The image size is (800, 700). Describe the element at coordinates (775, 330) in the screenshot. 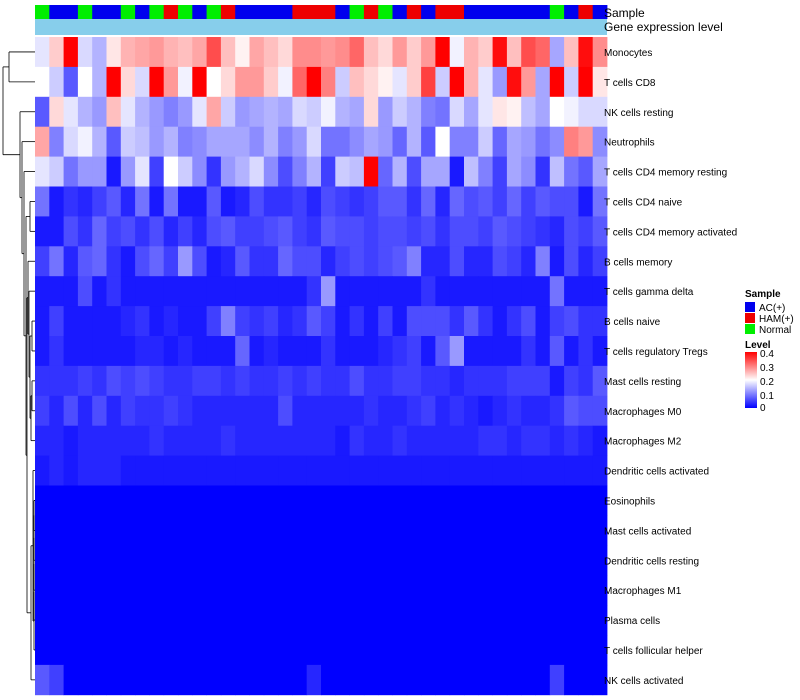

I see `legend-label-normal: Normal` at that location.